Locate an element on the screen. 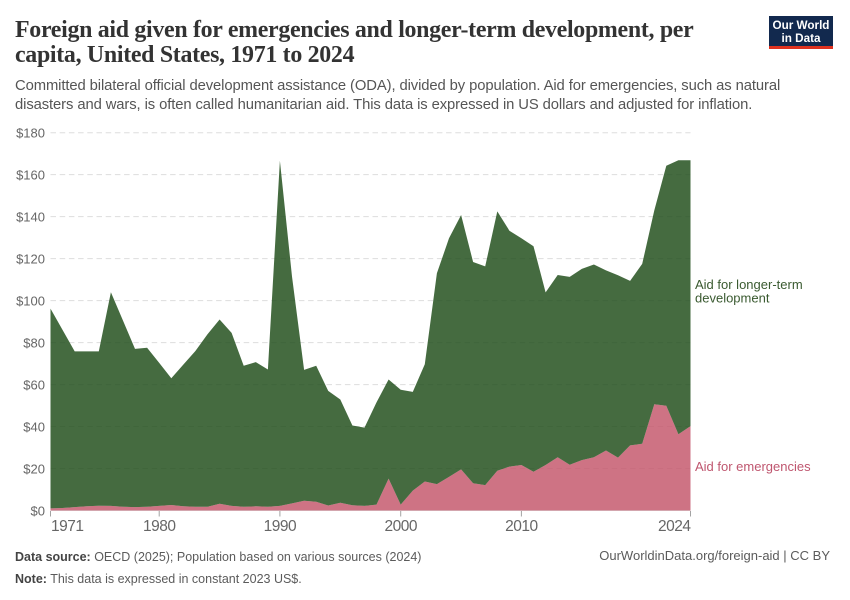 This screenshot has height=600, width=850. svg-text: $0 is located at coordinates (38, 511).